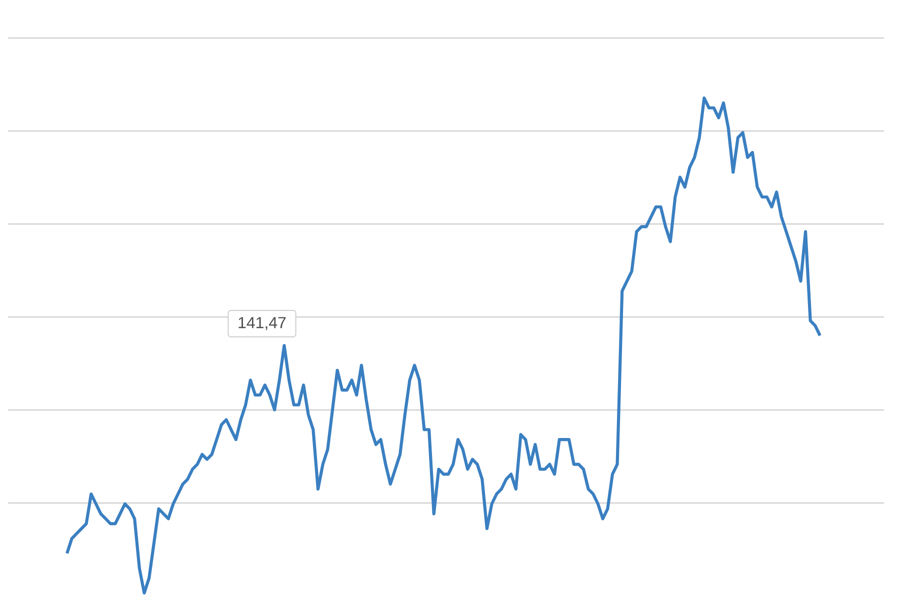  Describe the element at coordinates (262, 323) in the screenshot. I see `annotation: 141,47` at that location.